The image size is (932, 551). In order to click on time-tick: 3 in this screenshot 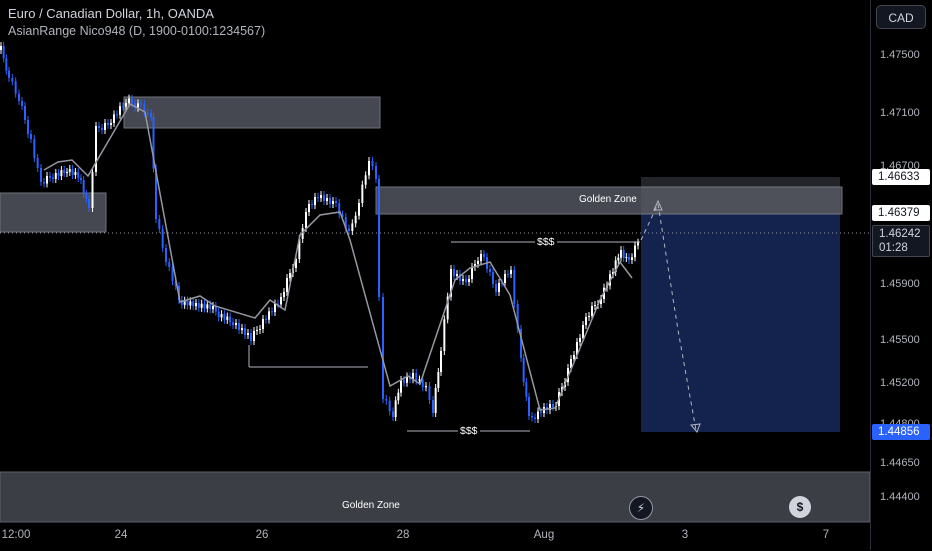, I will do `click(685, 535)`.